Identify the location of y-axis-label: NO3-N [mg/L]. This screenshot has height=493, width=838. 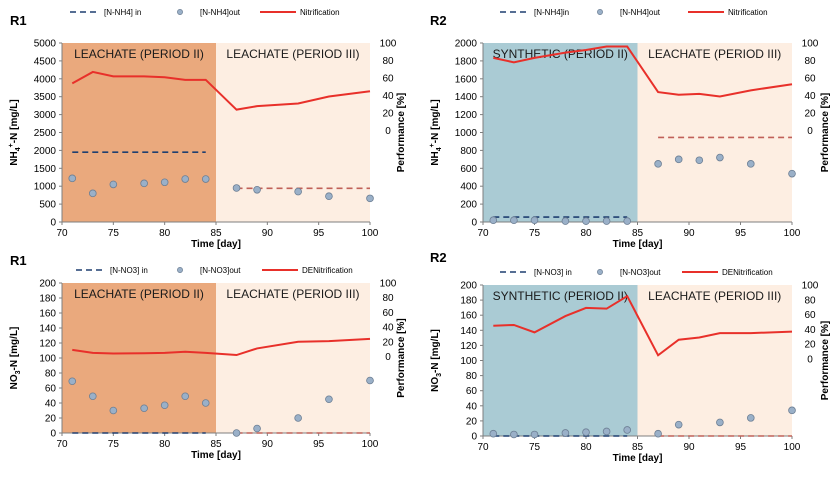
(15, 358).